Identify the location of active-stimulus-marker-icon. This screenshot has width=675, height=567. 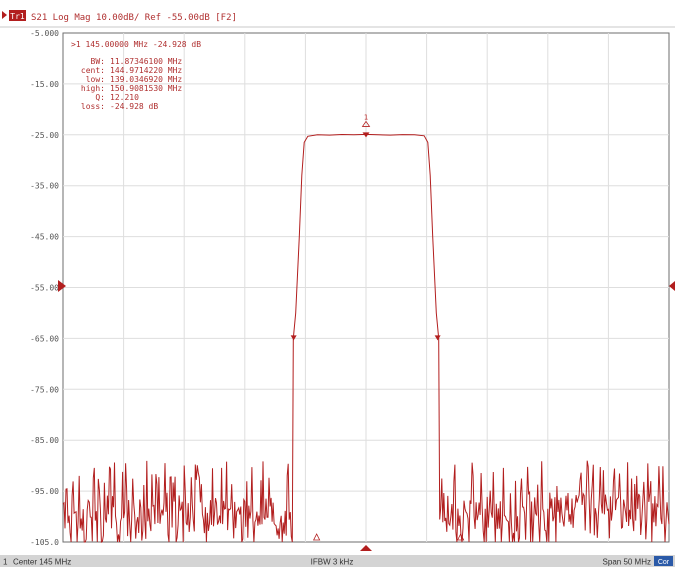
(366, 548).